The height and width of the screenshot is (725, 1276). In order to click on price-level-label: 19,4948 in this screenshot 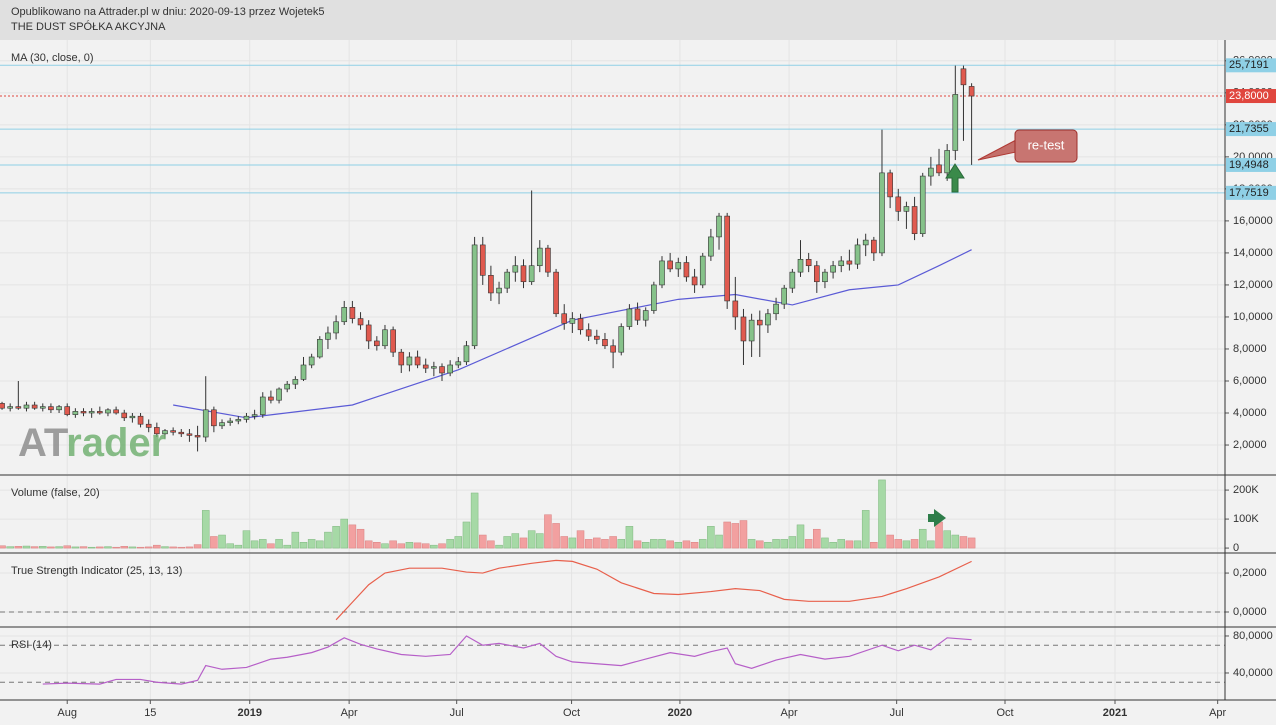, I will do `click(1249, 165)`.